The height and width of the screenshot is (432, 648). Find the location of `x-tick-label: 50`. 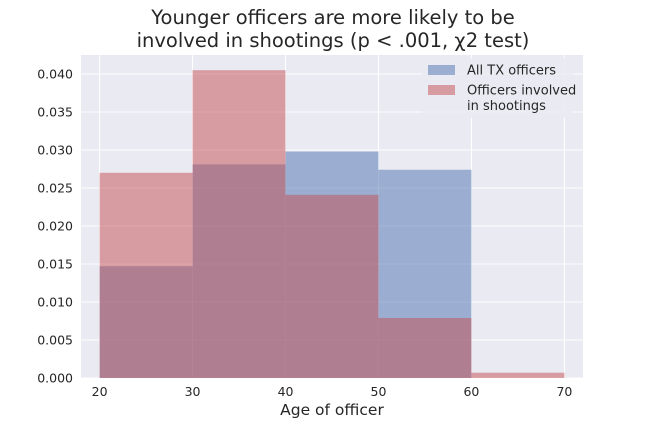

x-tick-label: 50 is located at coordinates (379, 391).